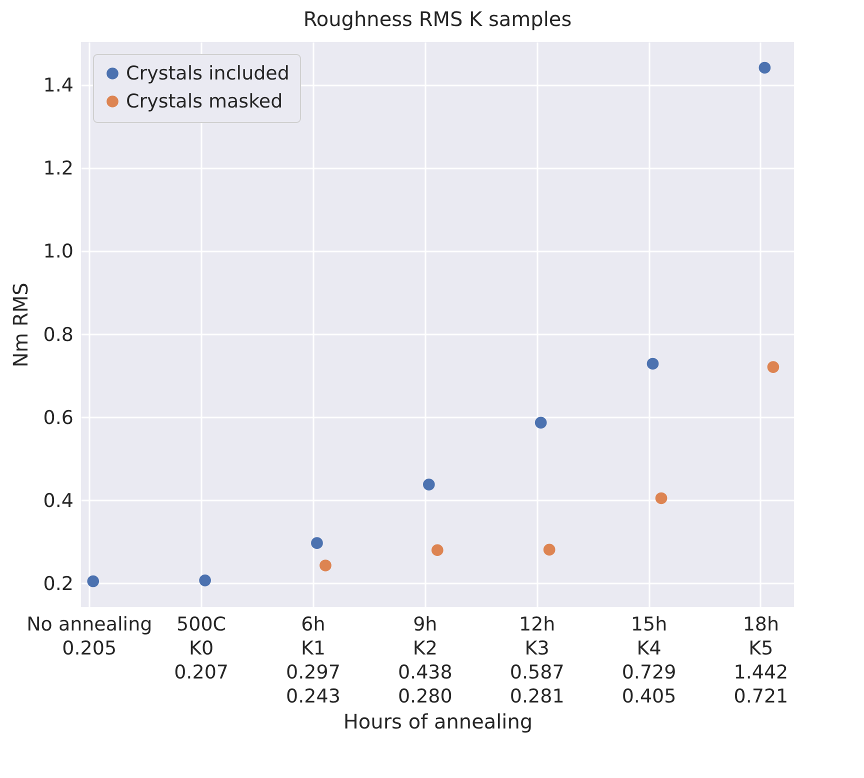 The width and height of the screenshot is (864, 778). Describe the element at coordinates (58, 169) in the screenshot. I see `y-tick-label: 1.2` at that location.